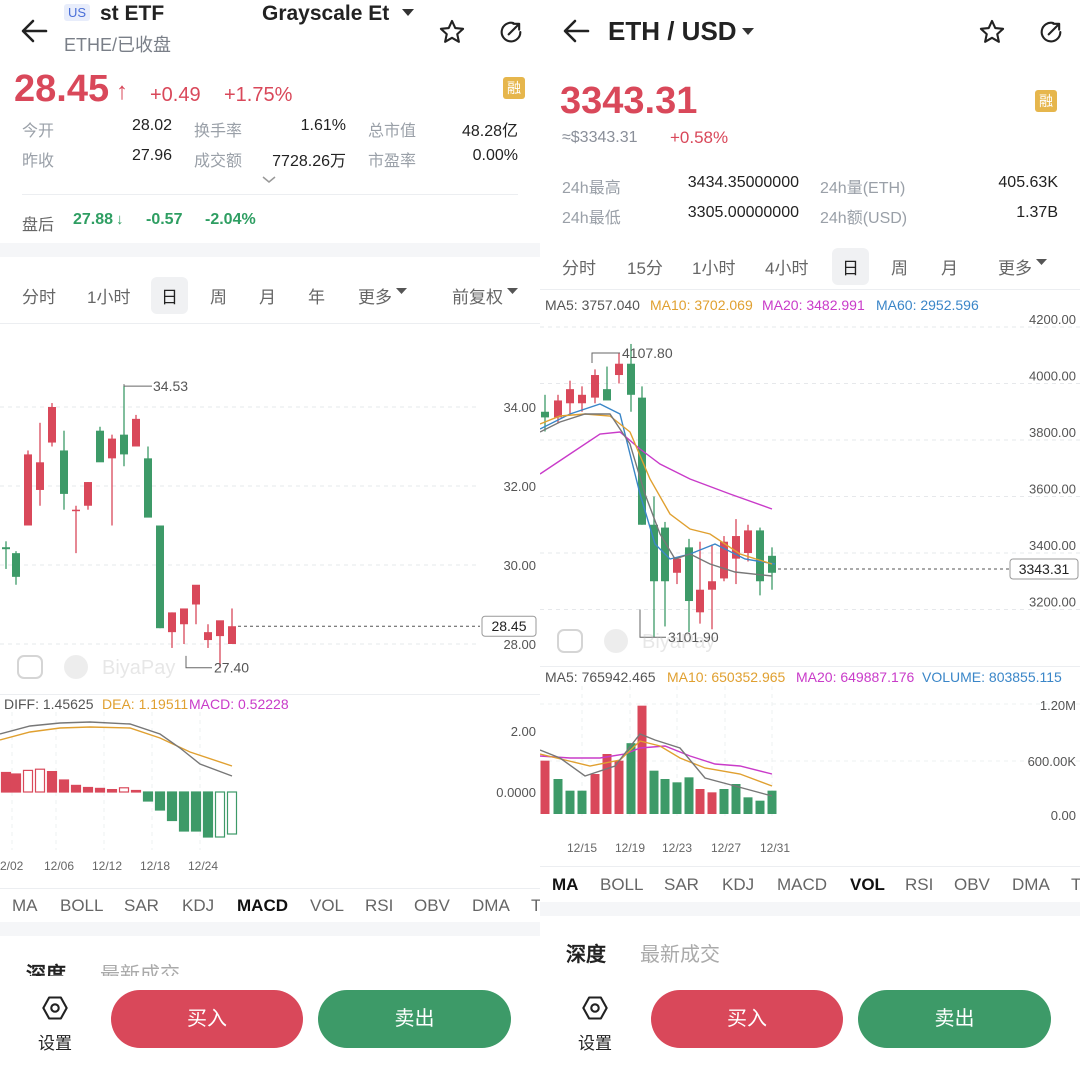 The image size is (1080, 1080). What do you see at coordinates (120, 219) in the screenshot?
I see `down-arrow-icon: ↓` at bounding box center [120, 219].